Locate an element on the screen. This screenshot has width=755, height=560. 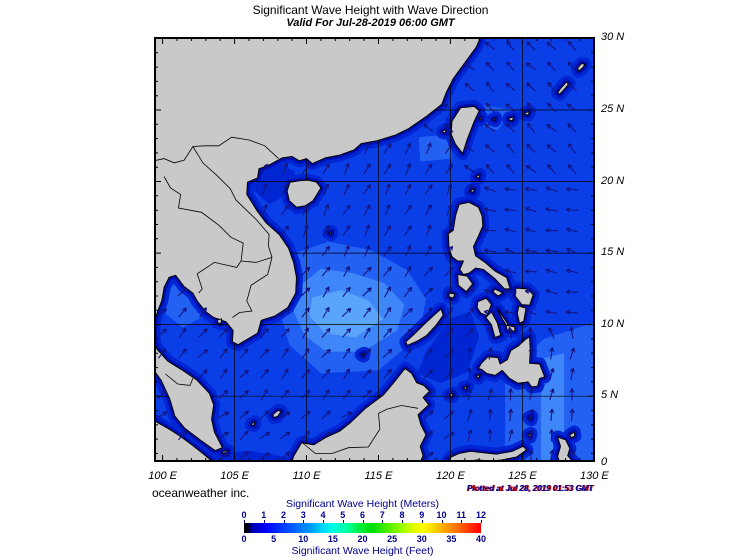
legend-meter-tick: 1 is located at coordinates (264, 515).